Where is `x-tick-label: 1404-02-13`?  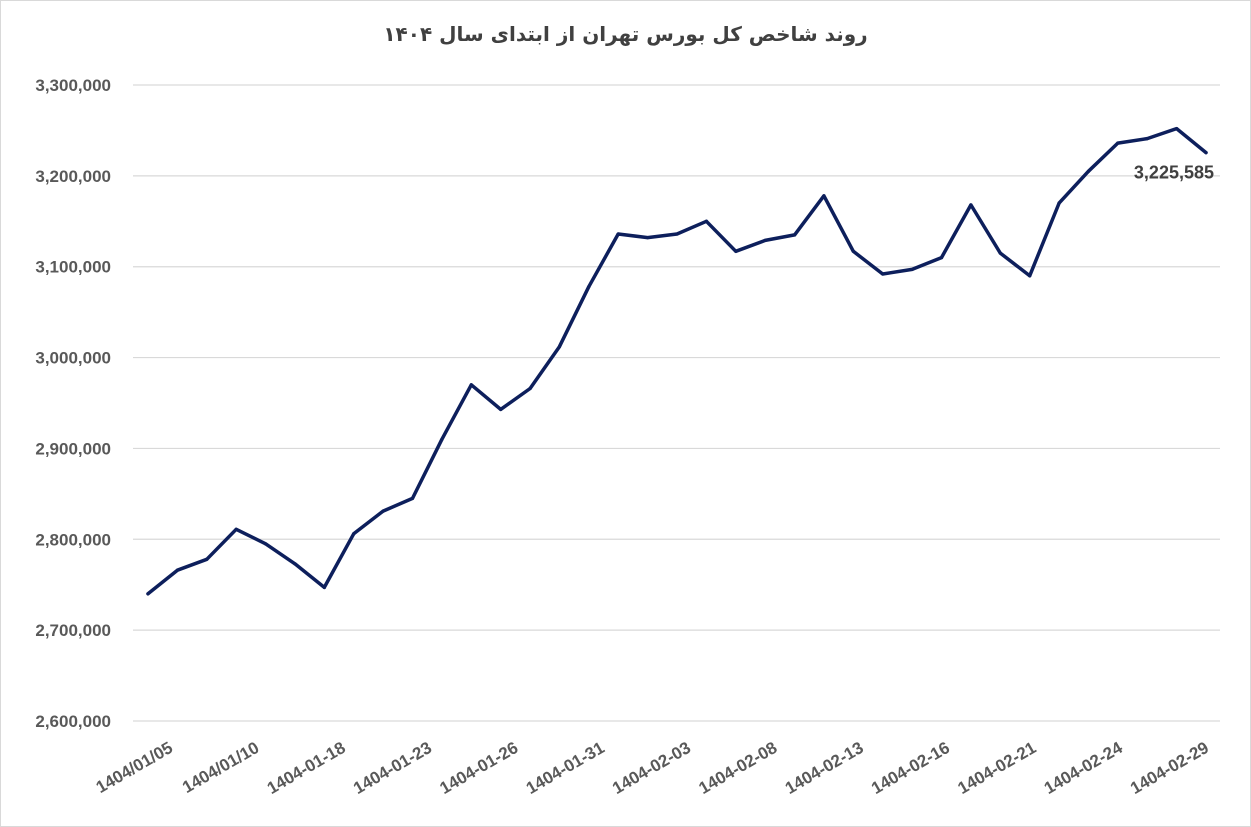
x-tick-label: 1404-02-13 is located at coordinates (824, 768).